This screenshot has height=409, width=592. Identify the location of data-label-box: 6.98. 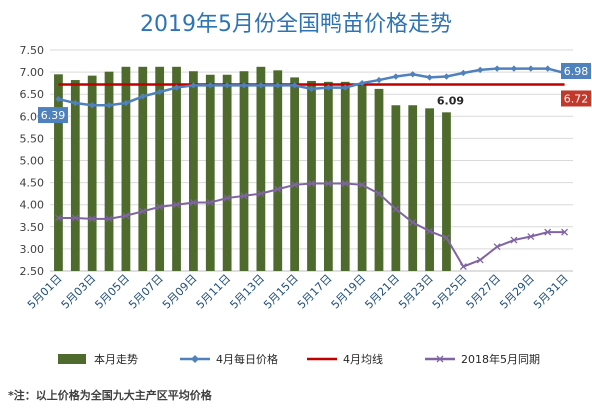
(576, 70).